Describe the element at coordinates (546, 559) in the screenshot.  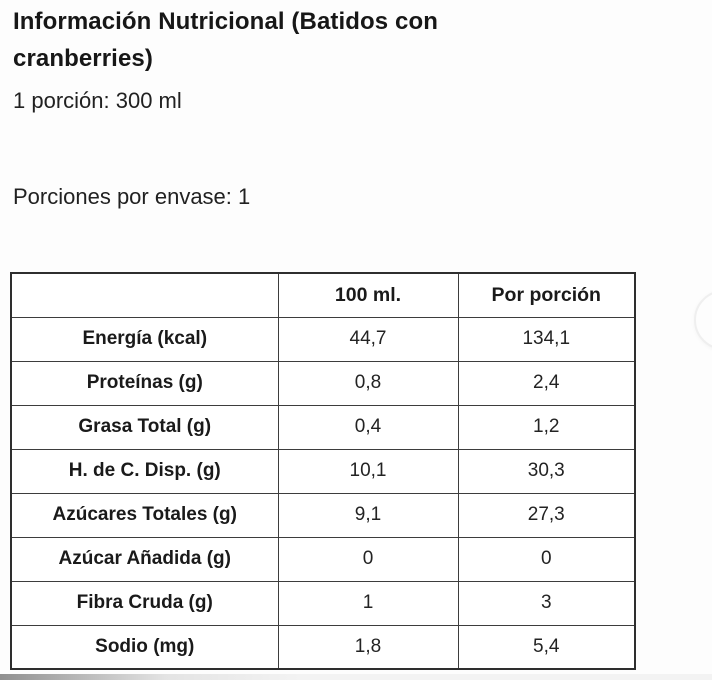
I see `row-value-portion: 0` at that location.